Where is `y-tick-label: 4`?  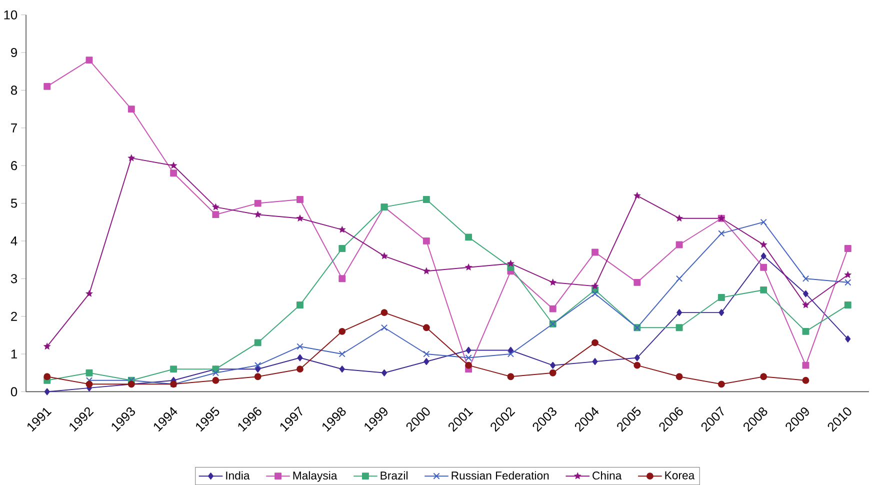 y-tick-label: 4 is located at coordinates (14, 241).